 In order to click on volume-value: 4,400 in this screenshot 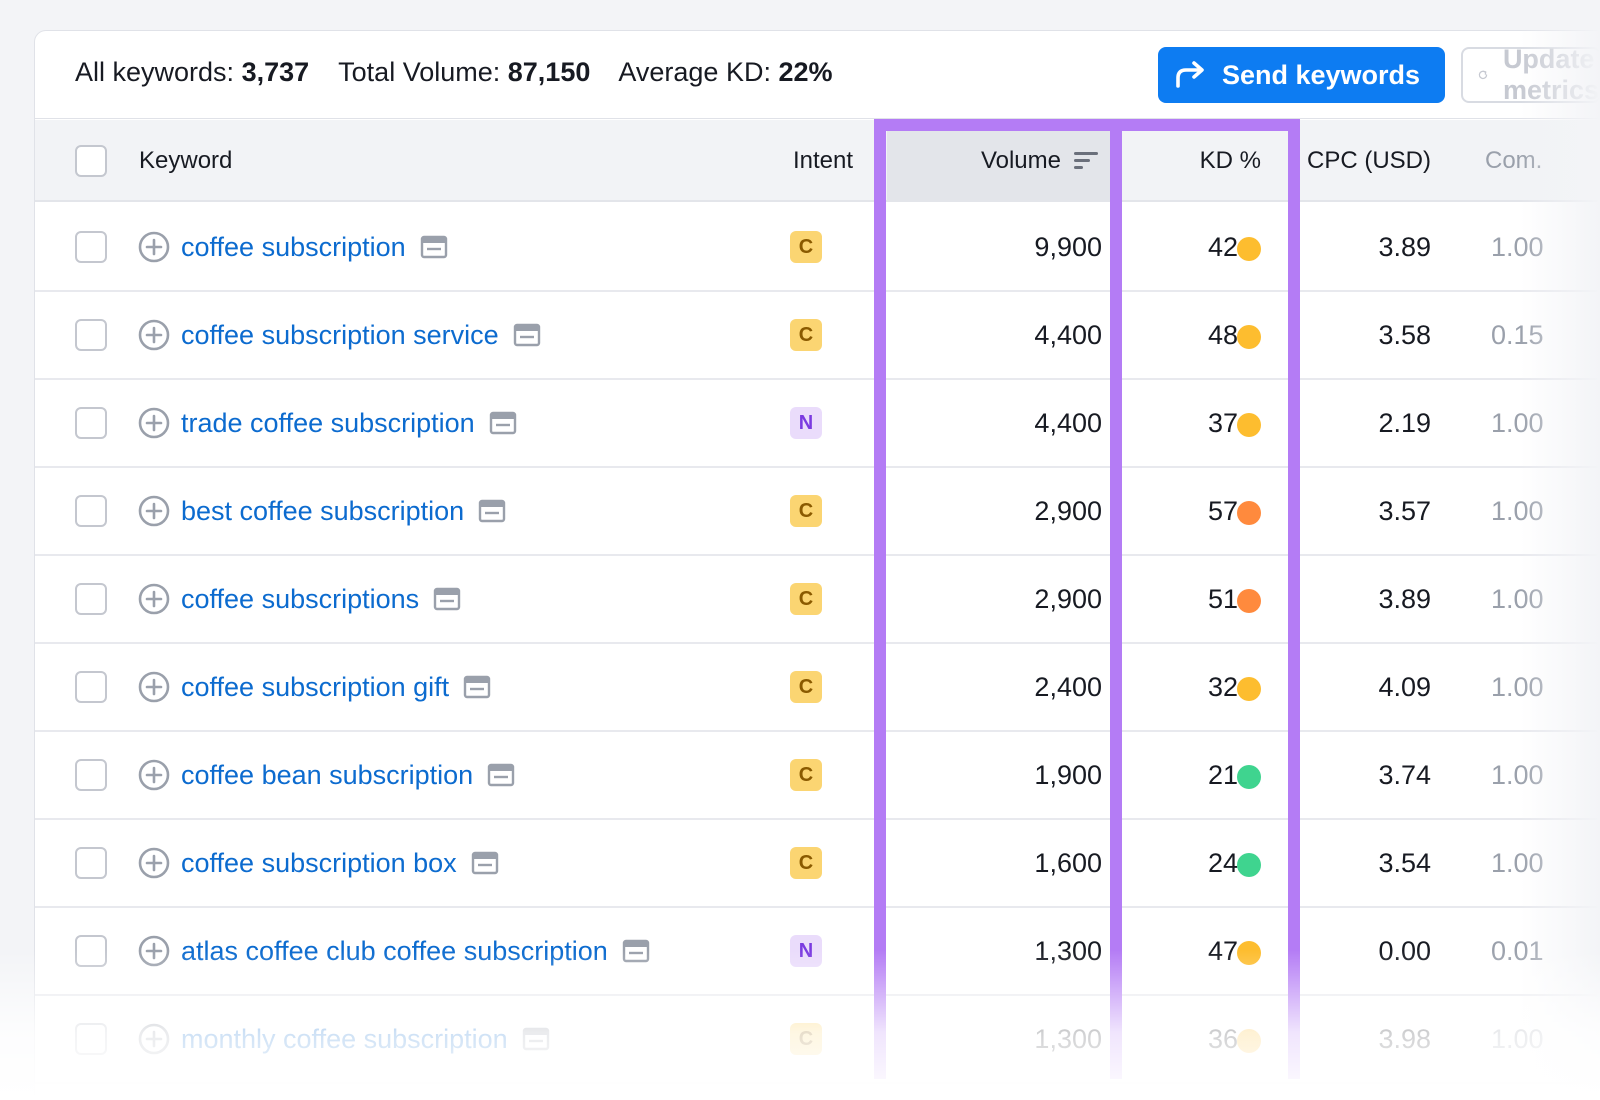, I will do `click(1068, 334)`.